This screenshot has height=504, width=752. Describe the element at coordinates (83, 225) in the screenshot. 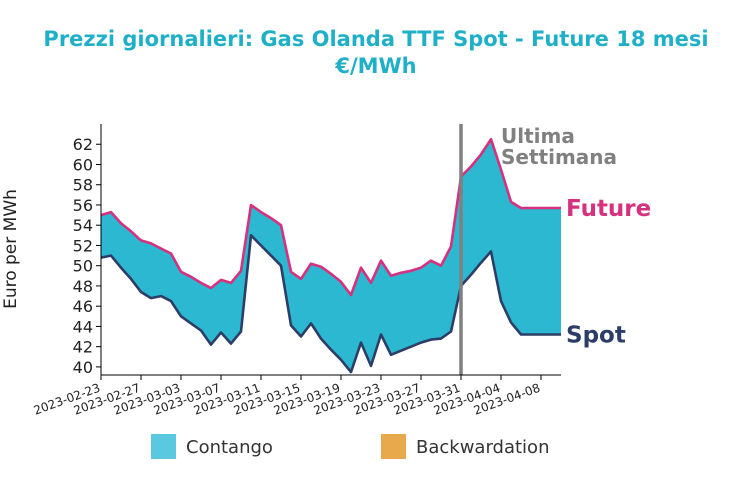

I see `y-tick-label: 54` at that location.